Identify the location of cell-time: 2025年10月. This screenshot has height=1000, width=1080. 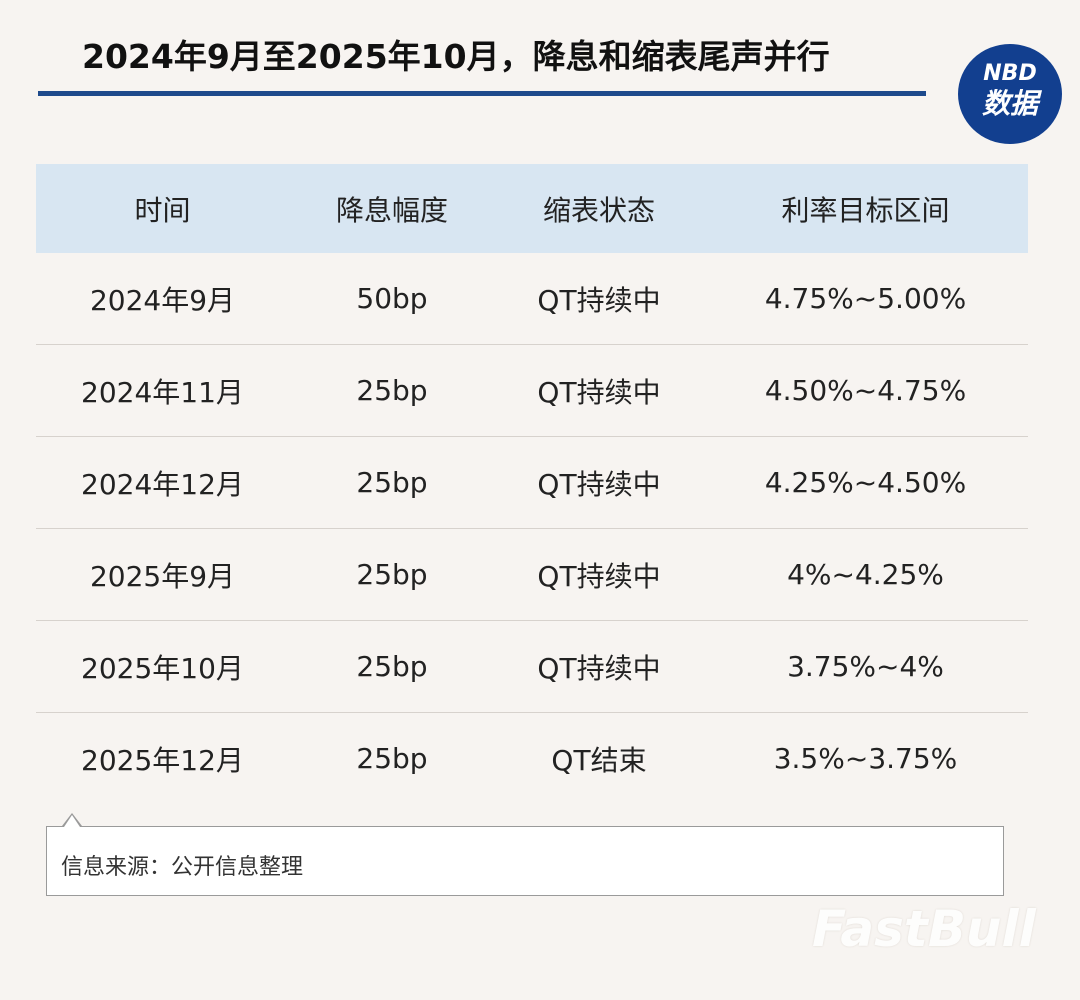
(162, 666).